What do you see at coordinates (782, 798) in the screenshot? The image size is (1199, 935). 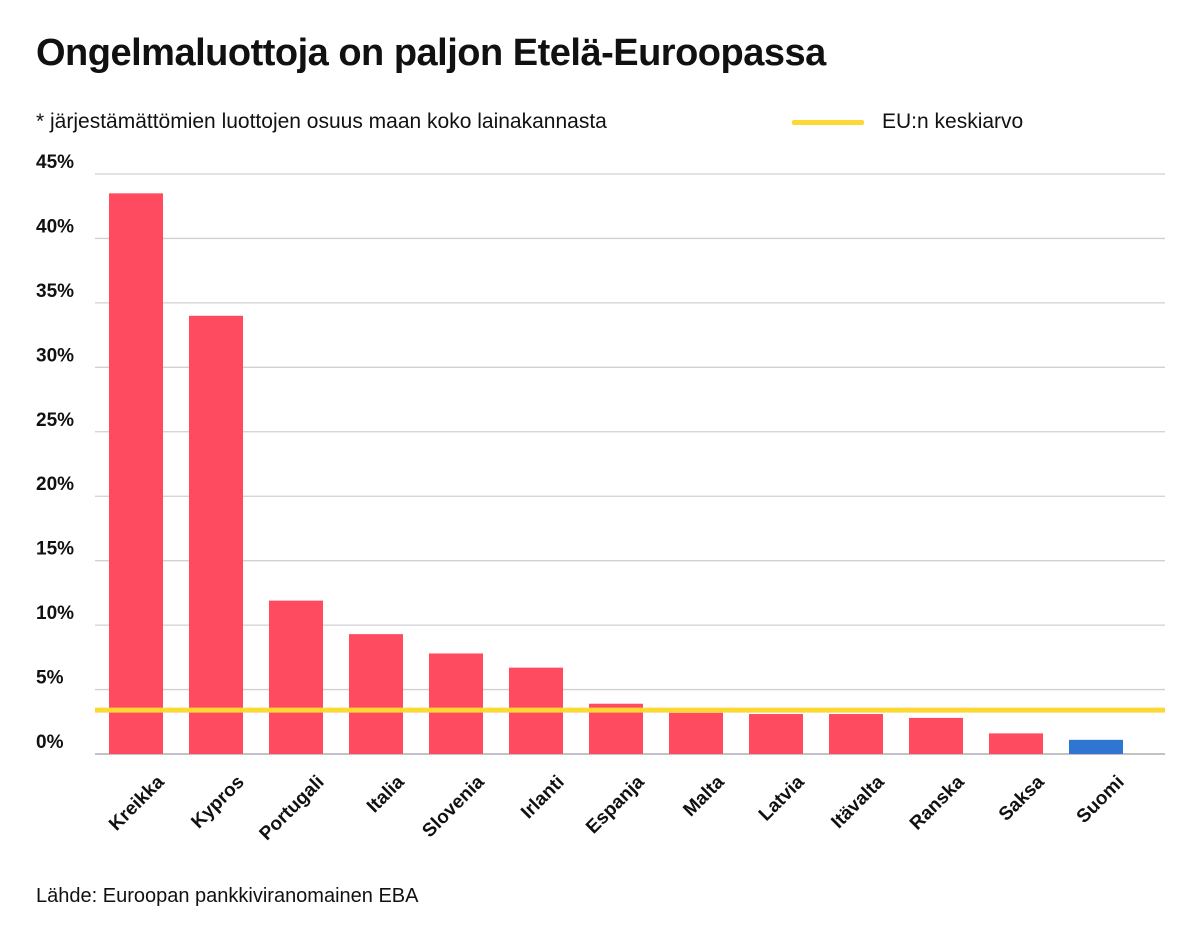 I see `x-category-label: Latvia` at bounding box center [782, 798].